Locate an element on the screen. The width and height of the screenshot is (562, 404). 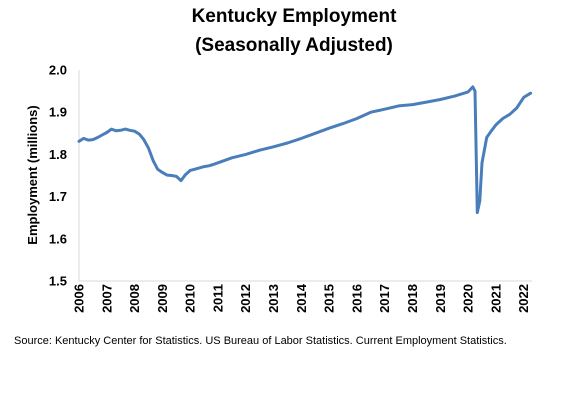
x-tick-label: 2015 is located at coordinates (329, 298).